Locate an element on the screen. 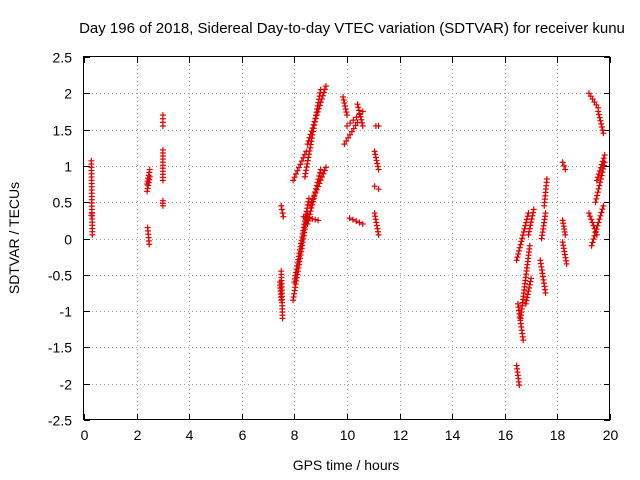  y-tick-label: 0.5 is located at coordinates (63, 203).